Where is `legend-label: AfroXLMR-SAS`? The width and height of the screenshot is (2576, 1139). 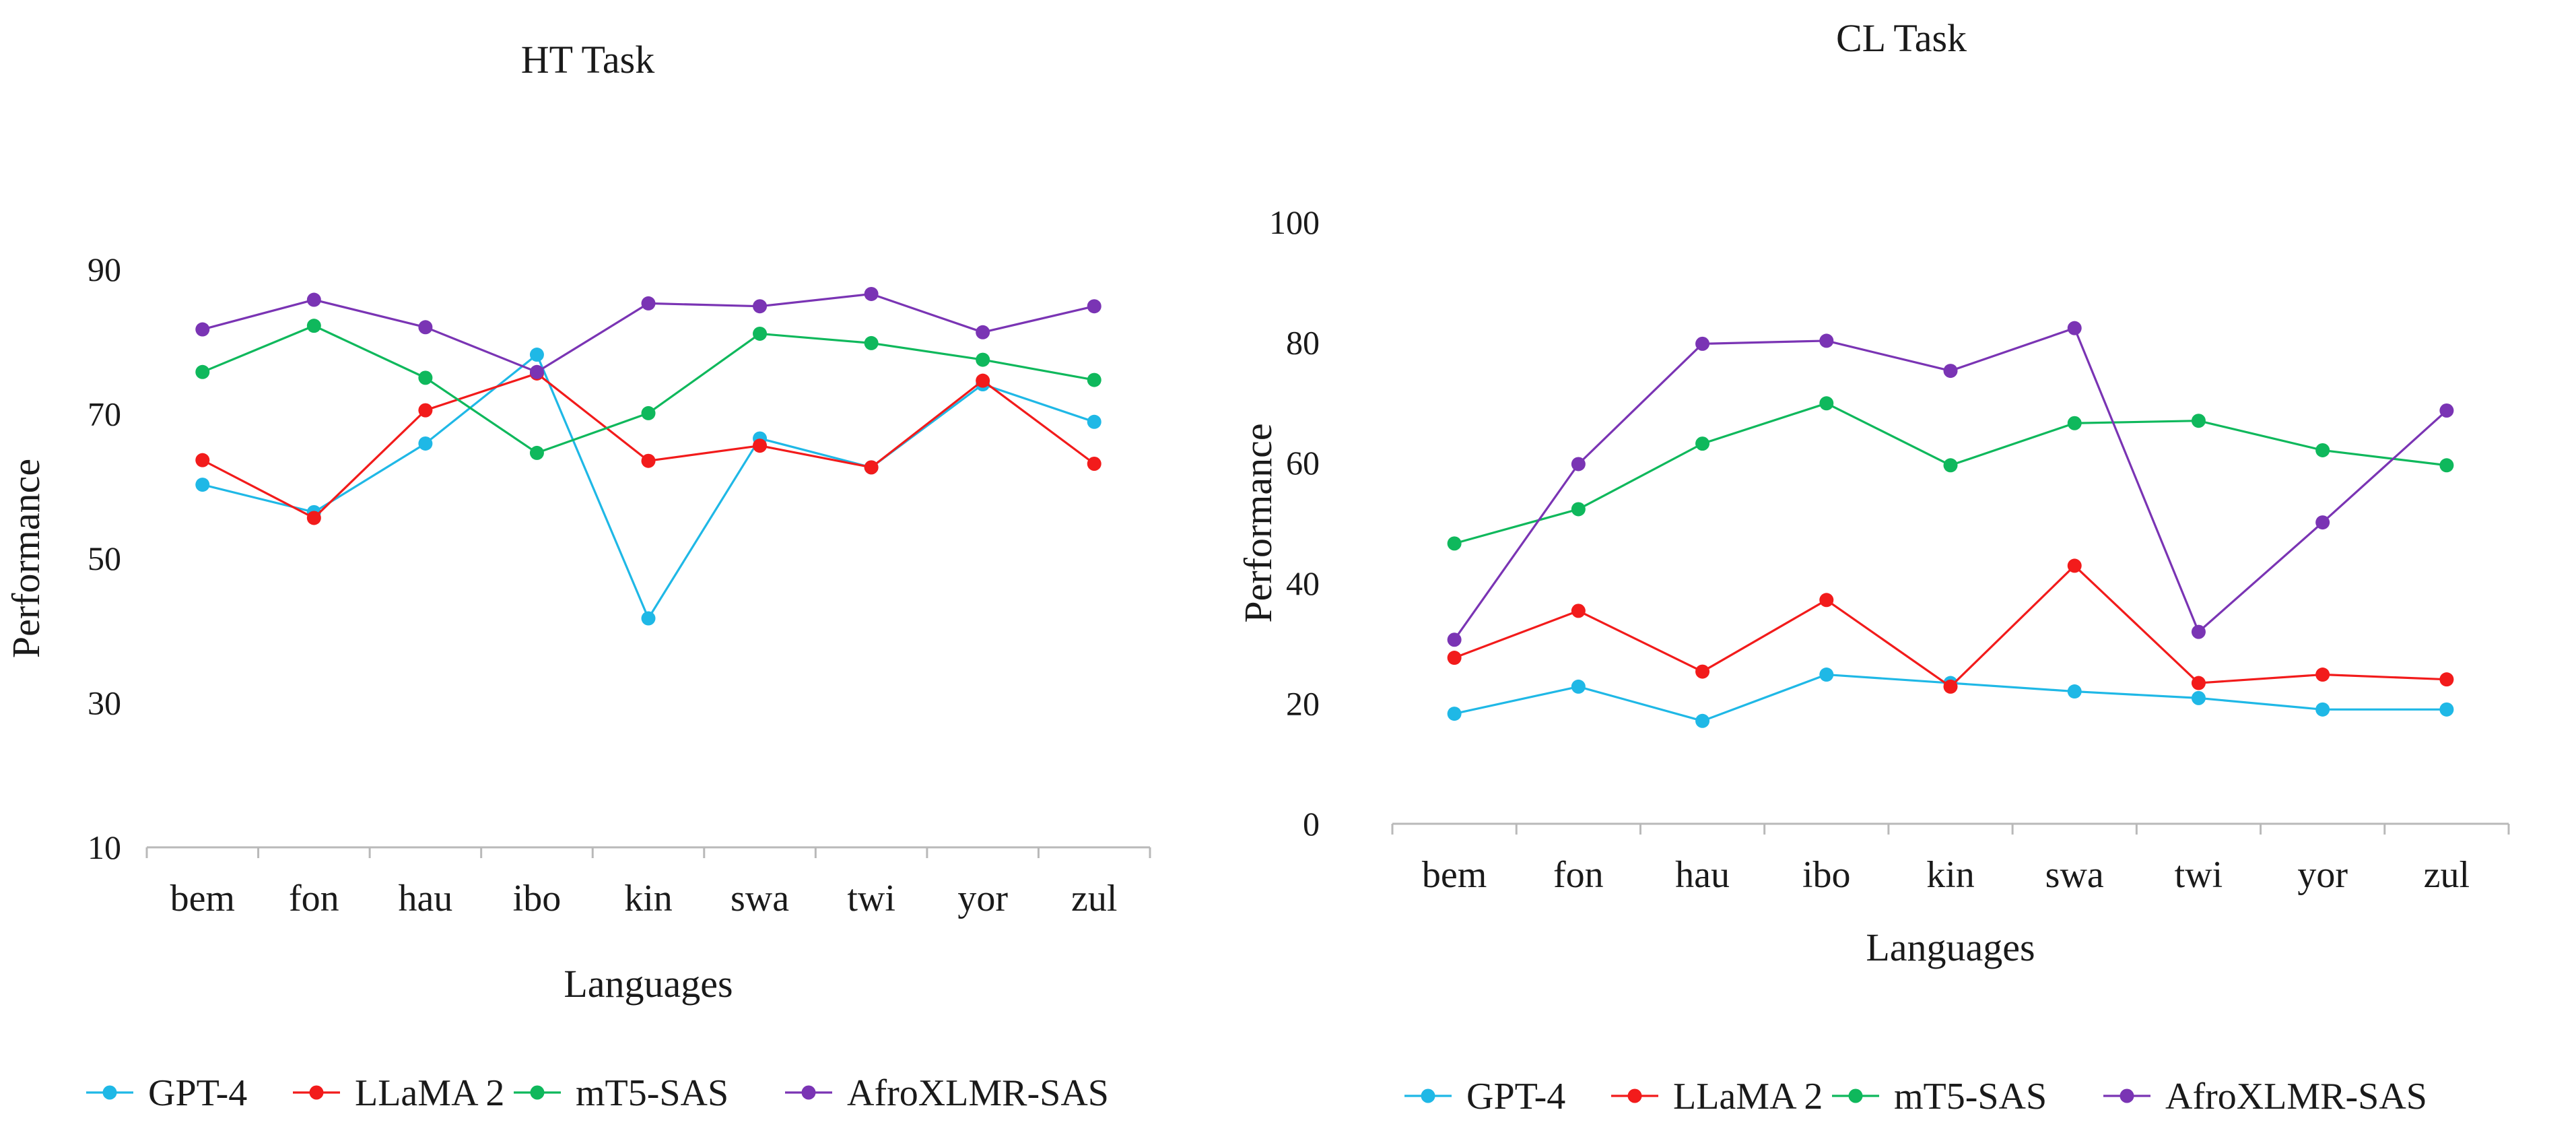
legend-label: AfroXLMR-SAS is located at coordinates (2296, 1096).